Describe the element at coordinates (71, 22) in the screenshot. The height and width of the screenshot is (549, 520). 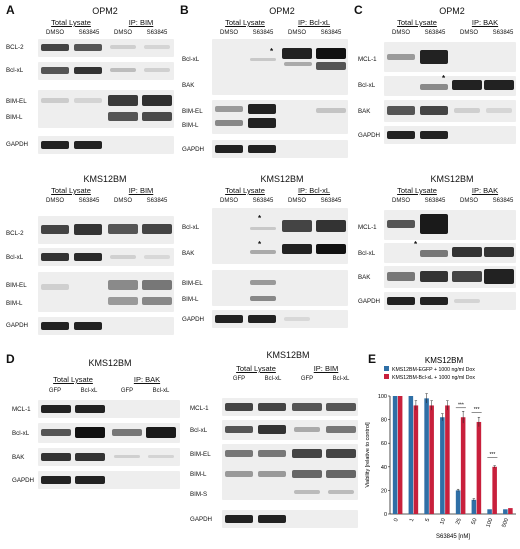
I see `panel-a-top-group-total: Total Lysate` at that location.